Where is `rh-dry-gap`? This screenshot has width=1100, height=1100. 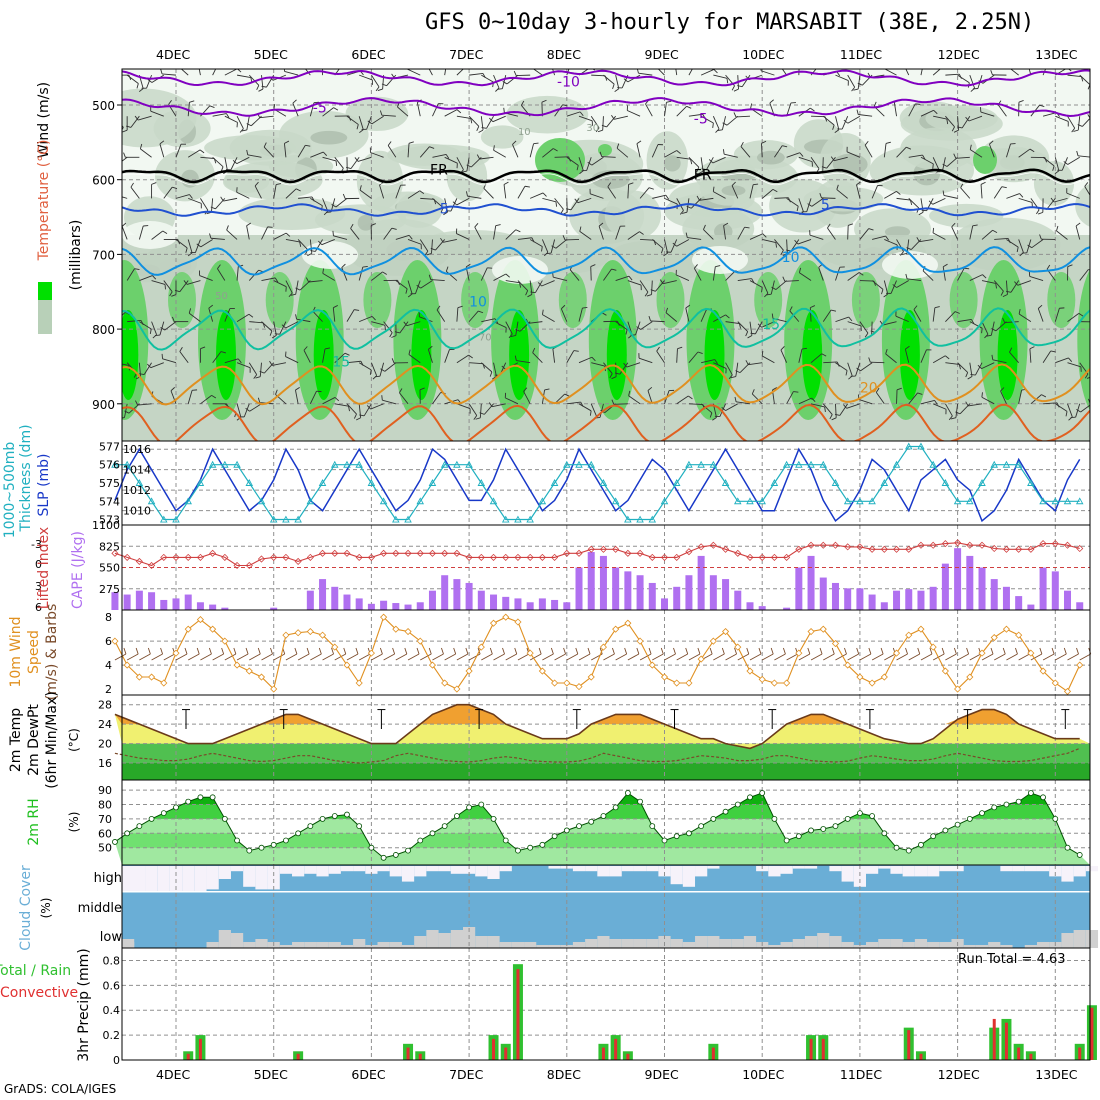 rh-dry-gap is located at coordinates (330, 255).